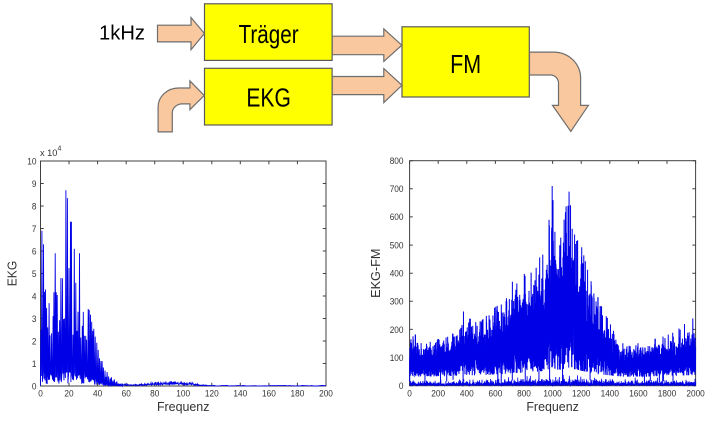 This screenshot has width=714, height=428. Describe the element at coordinates (126, 393) in the screenshot. I see `svg-text: 60` at that location.